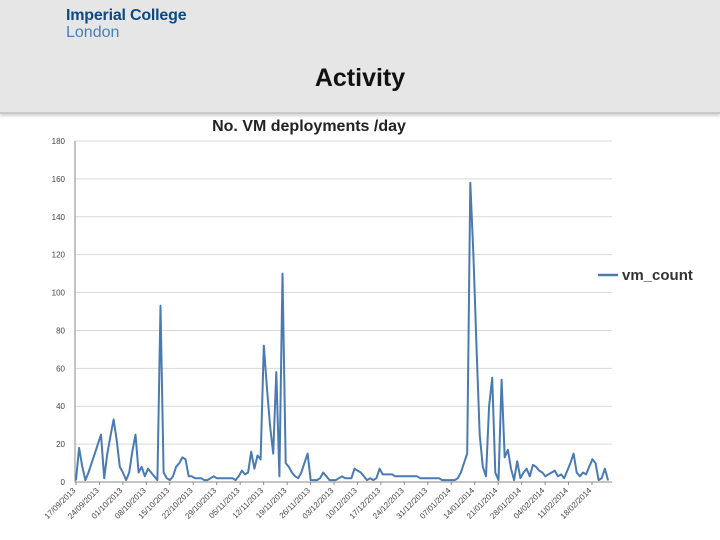 This screenshot has width=720, height=540. What do you see at coordinates (59, 293) in the screenshot?
I see `y-tick-label-100: 100` at bounding box center [59, 293].